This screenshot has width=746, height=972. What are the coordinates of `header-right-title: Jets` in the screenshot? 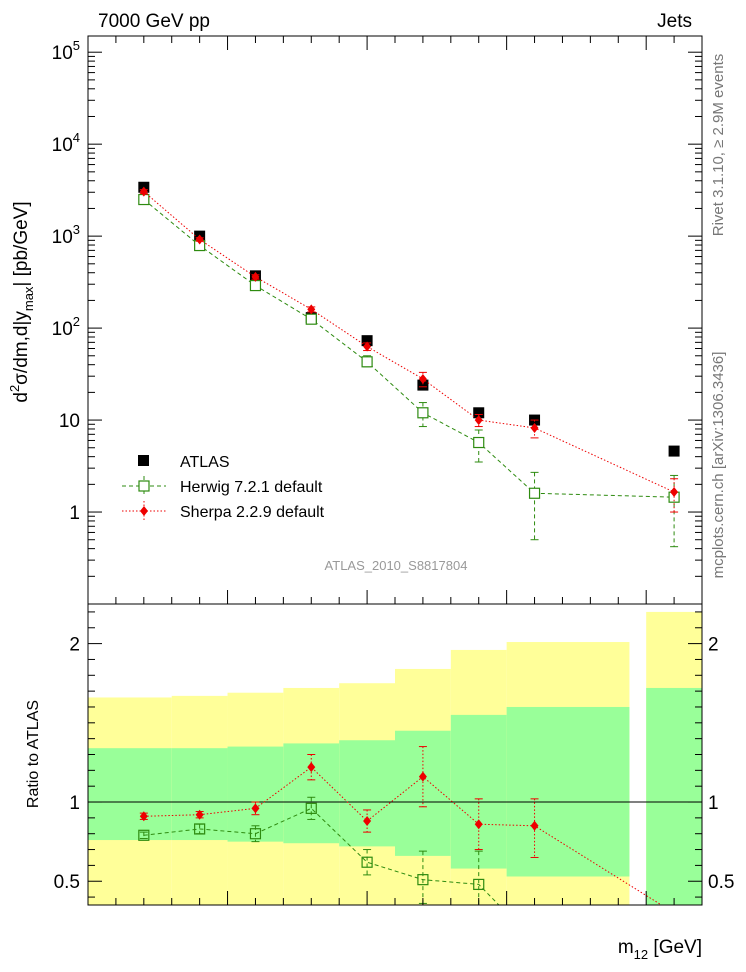 It's located at (674, 21).